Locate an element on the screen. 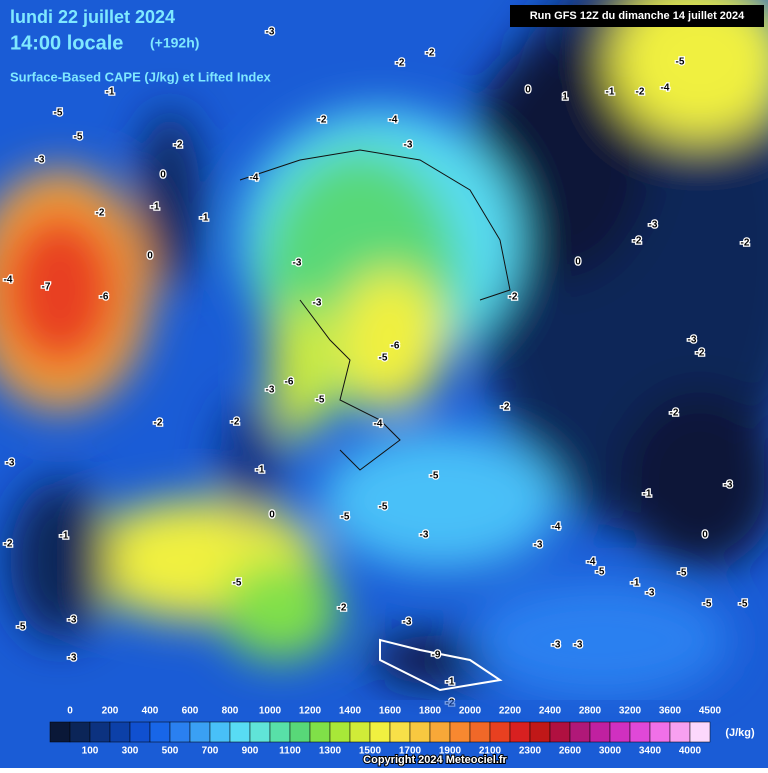 Image resolution: width=768 pixels, height=773 pixels. colorbar-label: 3600 is located at coordinates (670, 711).